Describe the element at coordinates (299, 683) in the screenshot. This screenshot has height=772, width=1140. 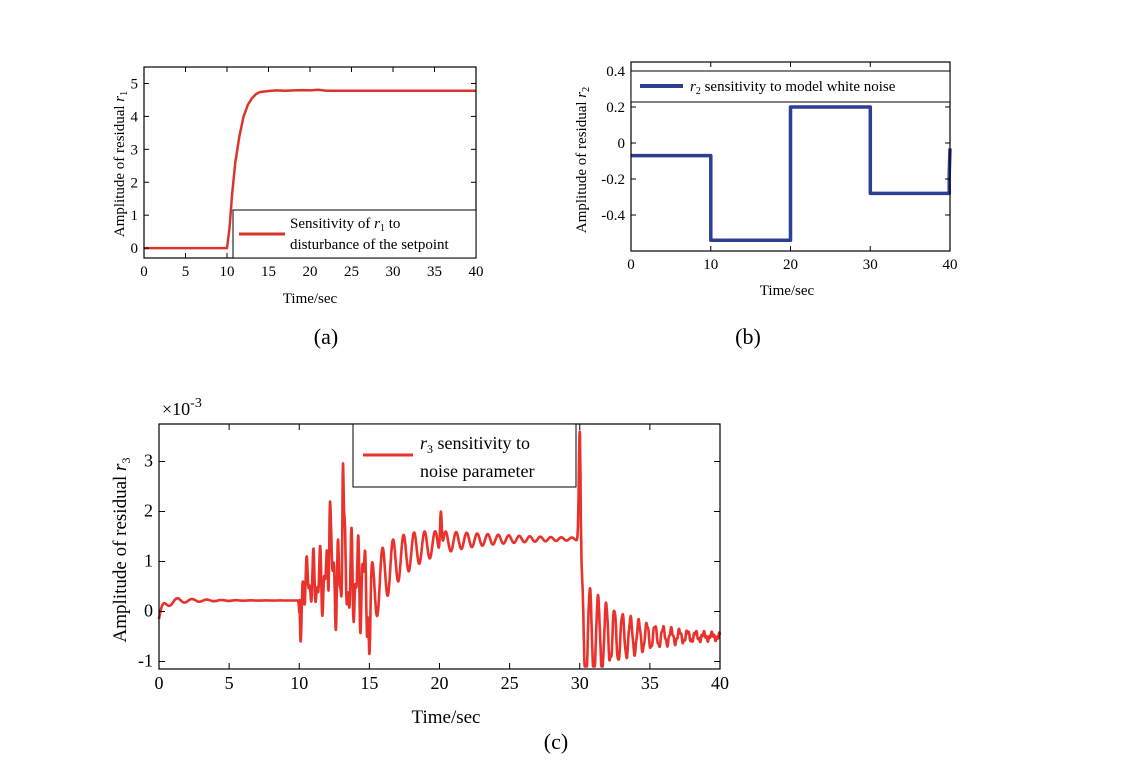
I see `chart-c-x-tick-label: 10` at that location.